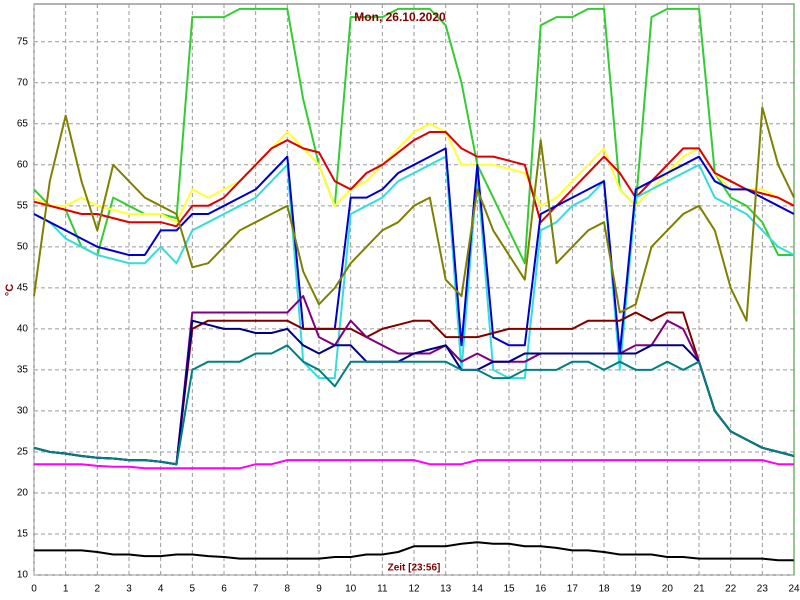  I want to click on y-tick-label: 55, so click(23, 205).